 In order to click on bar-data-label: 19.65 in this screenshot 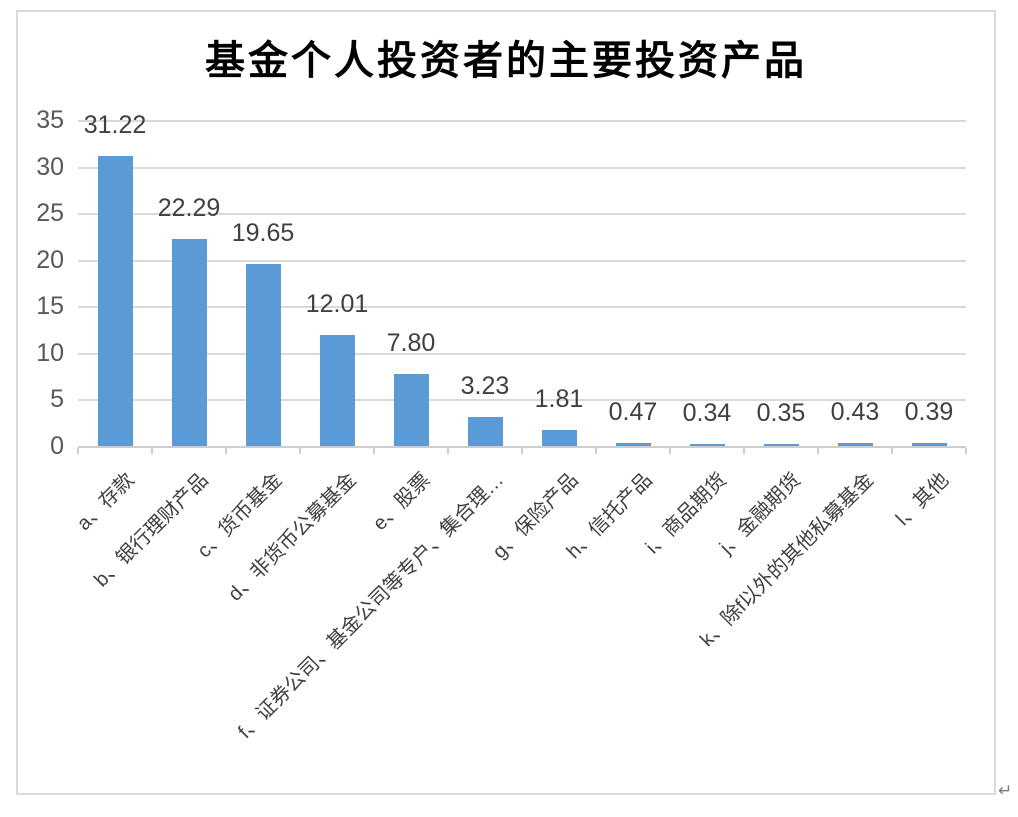, I will do `click(263, 232)`.